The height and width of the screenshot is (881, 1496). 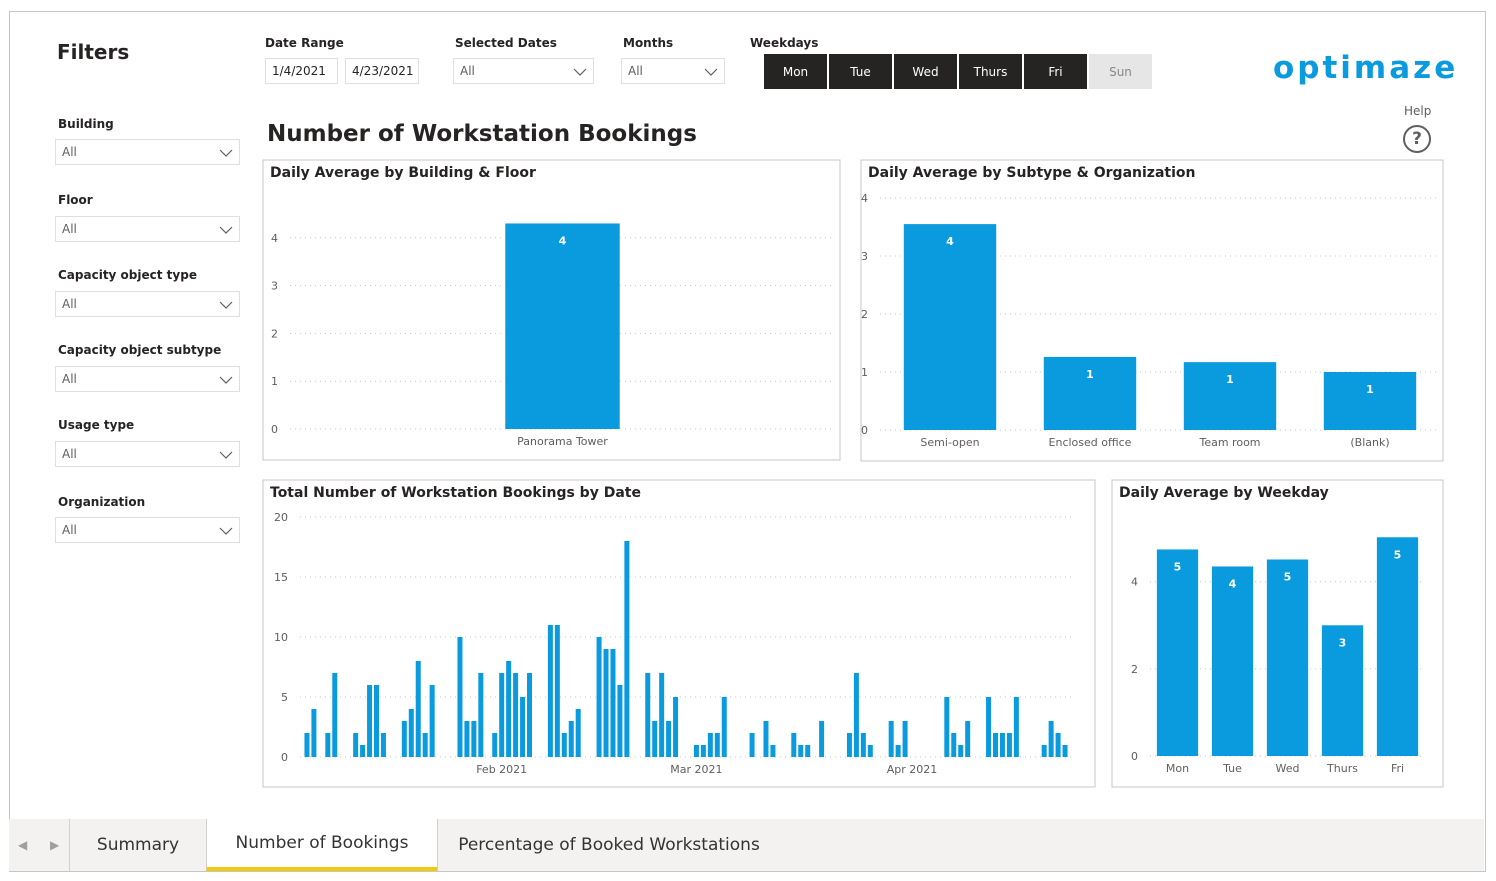 What do you see at coordinates (55, 845) in the screenshot?
I see `next-arrow: ▶` at bounding box center [55, 845].